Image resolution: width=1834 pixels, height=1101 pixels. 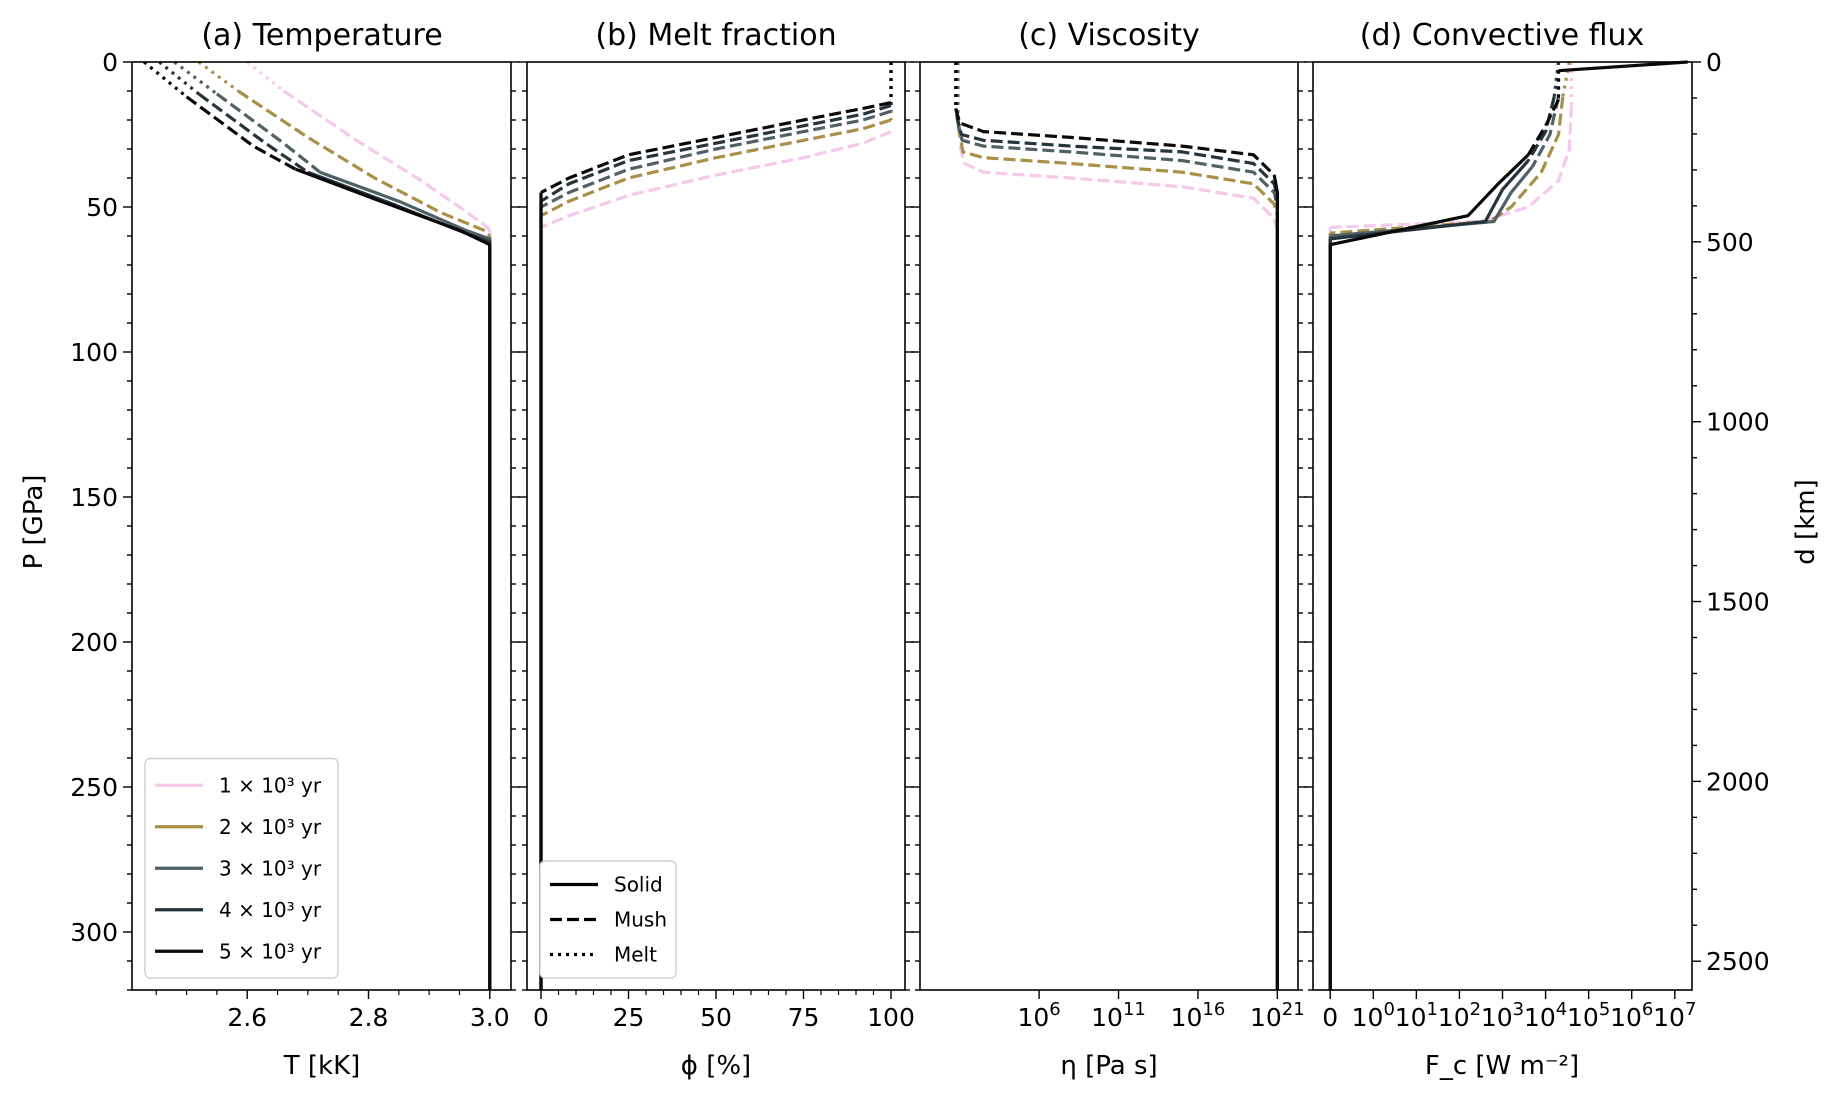 I want to click on y-tick-label: 250, so click(x=94, y=787).